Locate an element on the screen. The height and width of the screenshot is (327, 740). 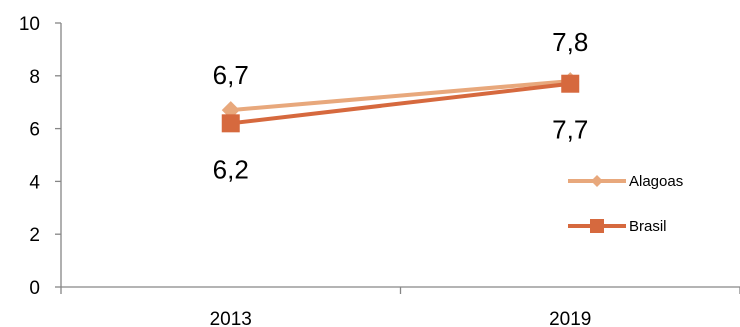
series-alagoas is located at coordinates (400, 96).